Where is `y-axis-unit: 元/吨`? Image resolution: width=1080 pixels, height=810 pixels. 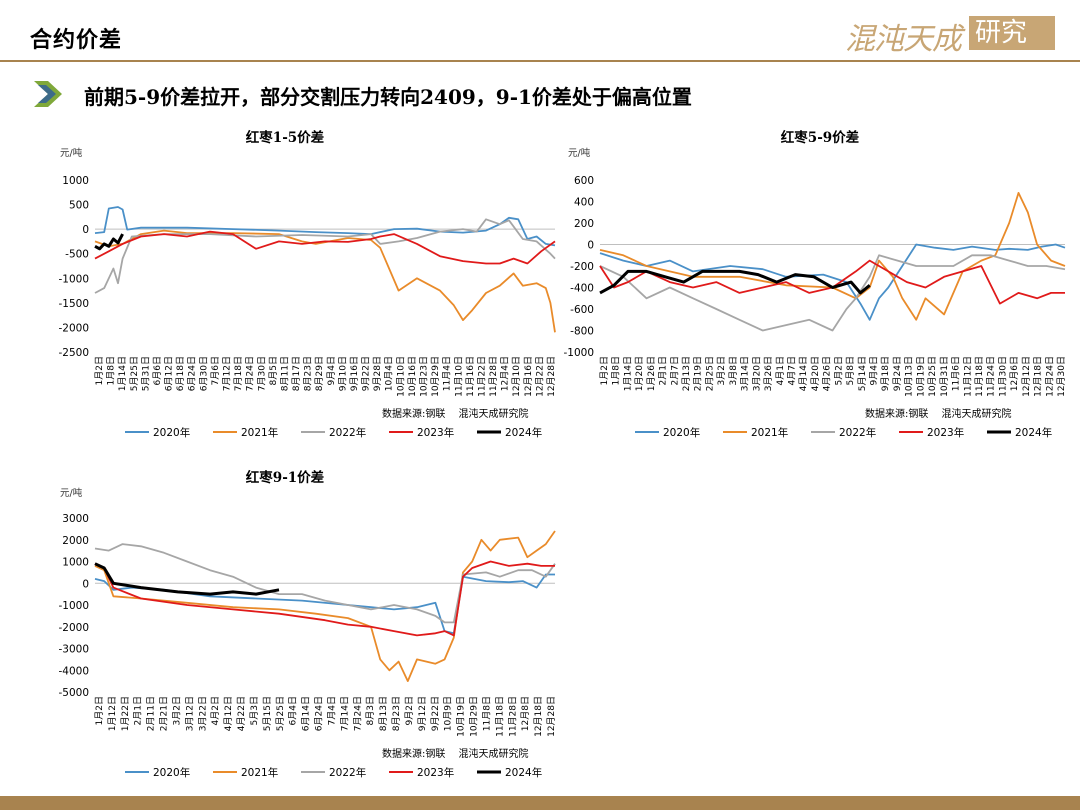
y-axis-unit: 元/吨 is located at coordinates (579, 153).